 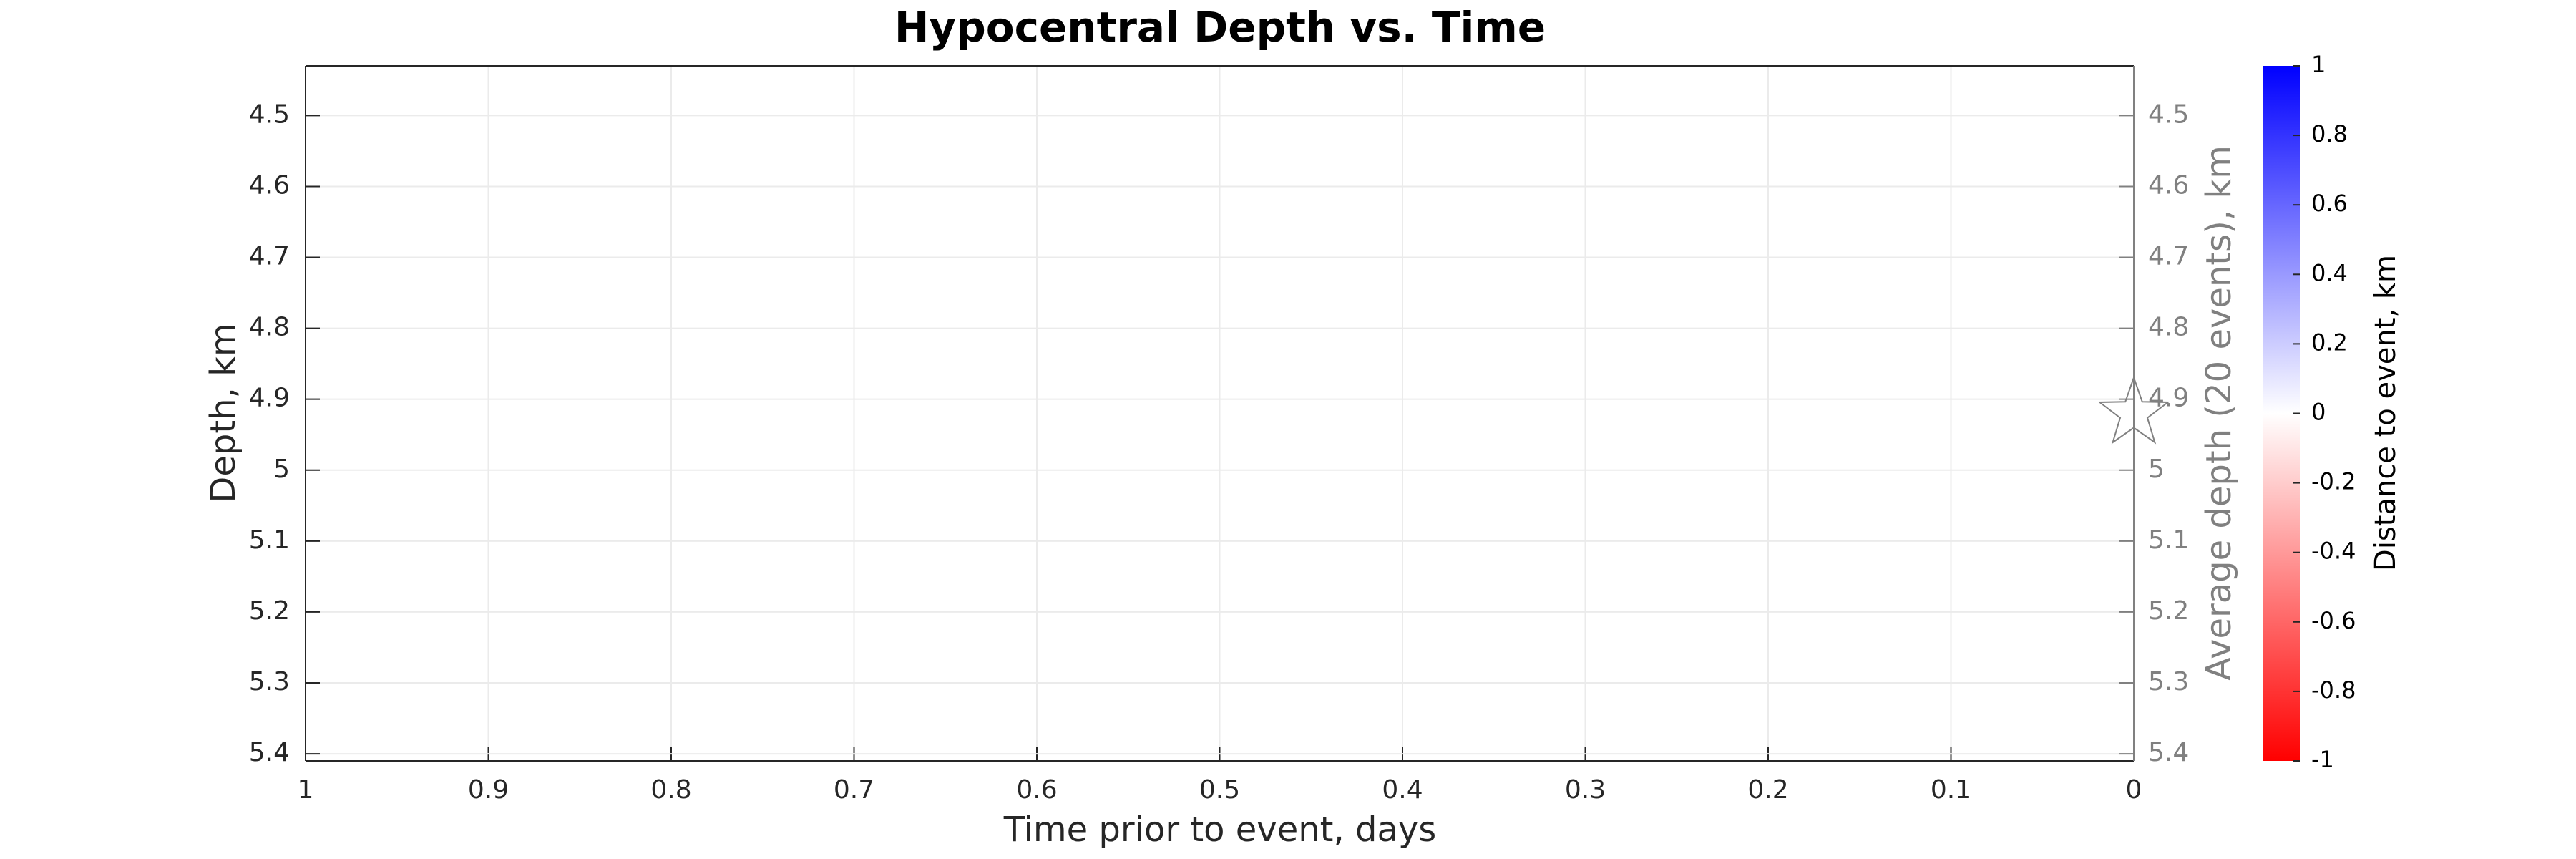 What do you see at coordinates (2329, 342) in the screenshot?
I see `colorbar-tick-label: 0.2` at bounding box center [2329, 342].